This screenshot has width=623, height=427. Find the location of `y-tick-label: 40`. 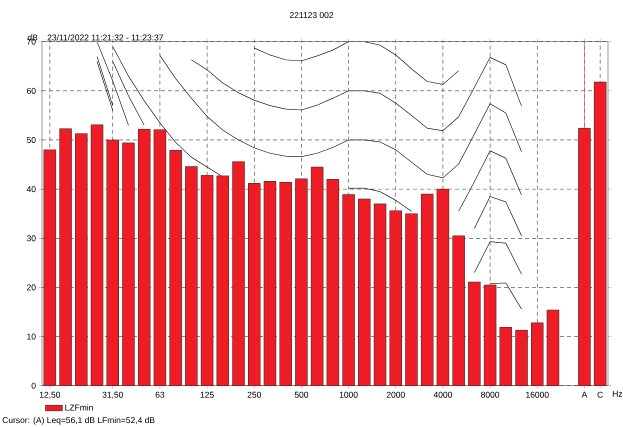

y-tick-label: 40 is located at coordinates (31, 189).